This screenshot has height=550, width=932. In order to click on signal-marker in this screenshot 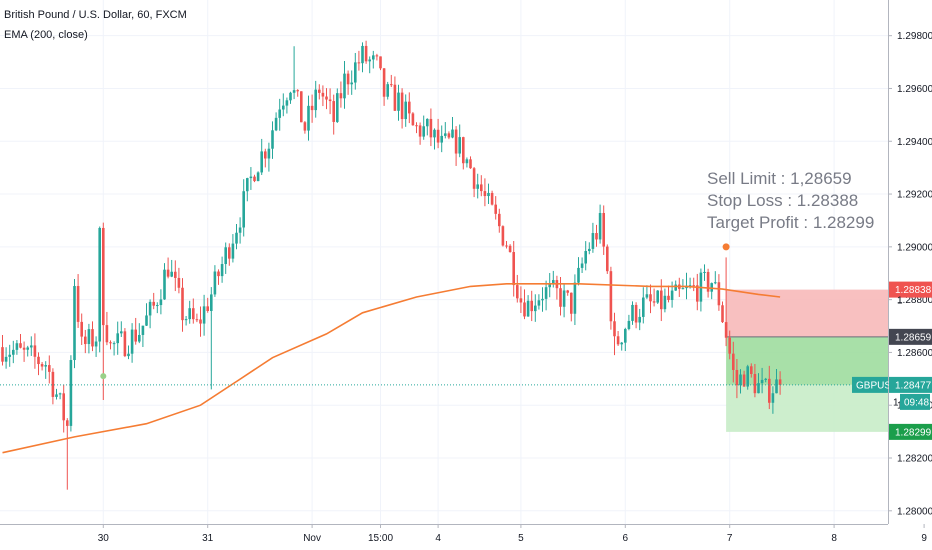, I will do `click(103, 376)`.